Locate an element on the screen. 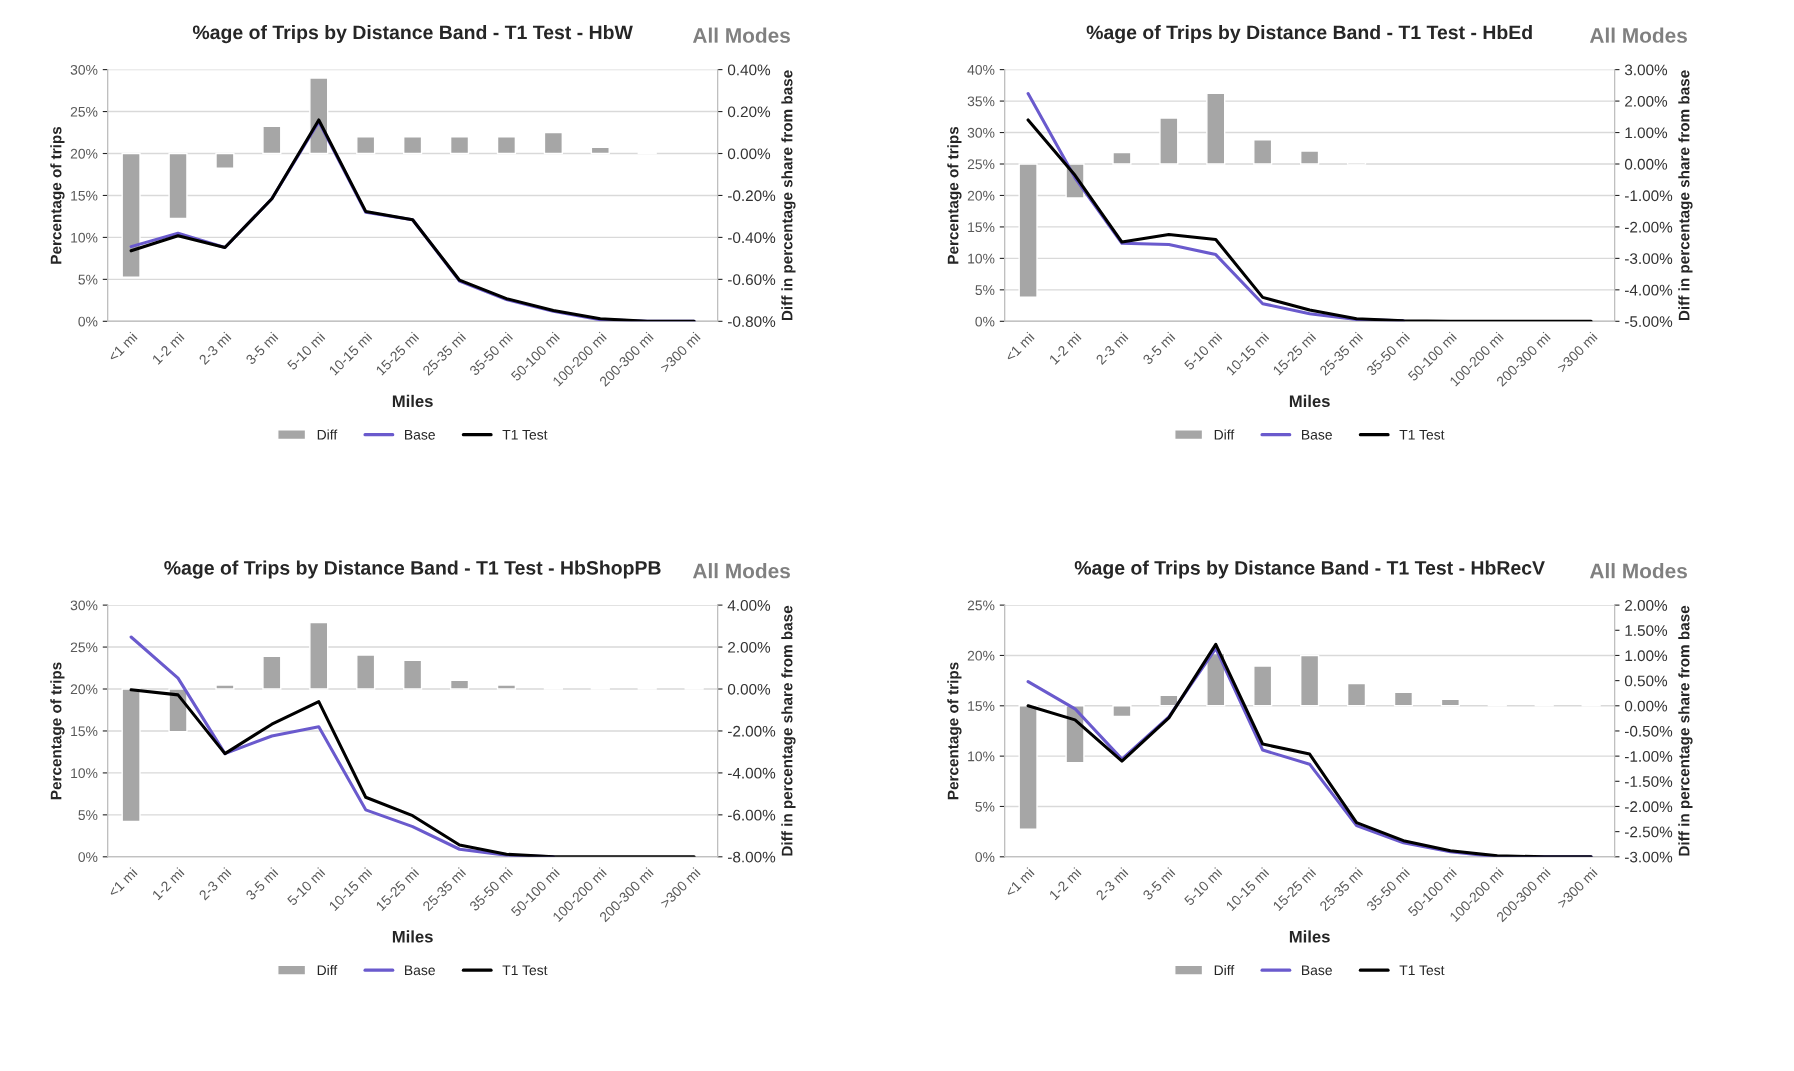 The image size is (1794, 1071). y-tick-label: 0% is located at coordinates (985, 321).